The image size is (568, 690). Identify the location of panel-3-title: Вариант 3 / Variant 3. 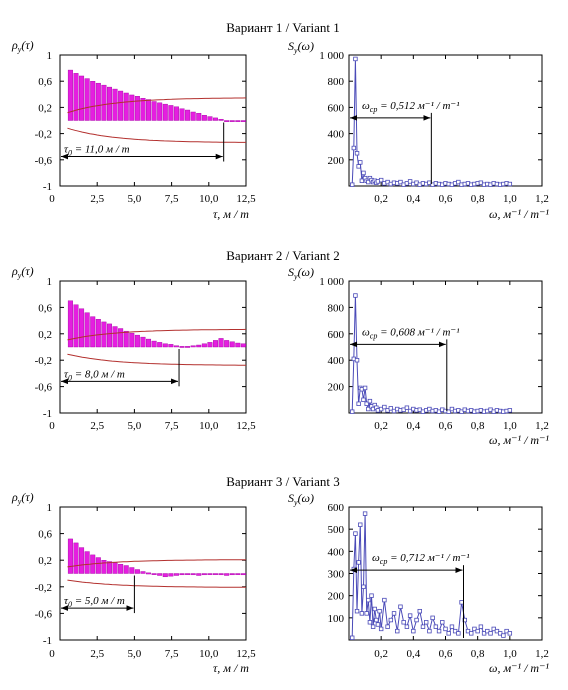
(282, 481).